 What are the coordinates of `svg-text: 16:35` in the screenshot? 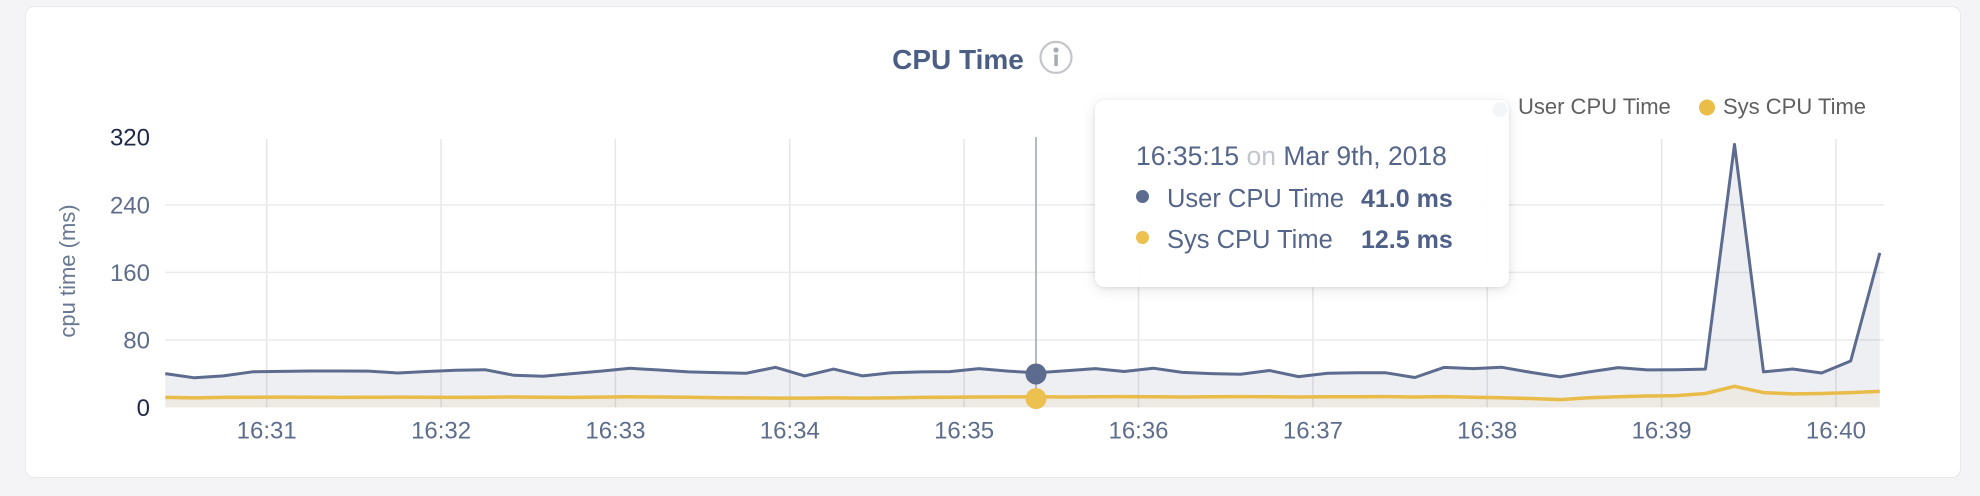 It's located at (964, 431).